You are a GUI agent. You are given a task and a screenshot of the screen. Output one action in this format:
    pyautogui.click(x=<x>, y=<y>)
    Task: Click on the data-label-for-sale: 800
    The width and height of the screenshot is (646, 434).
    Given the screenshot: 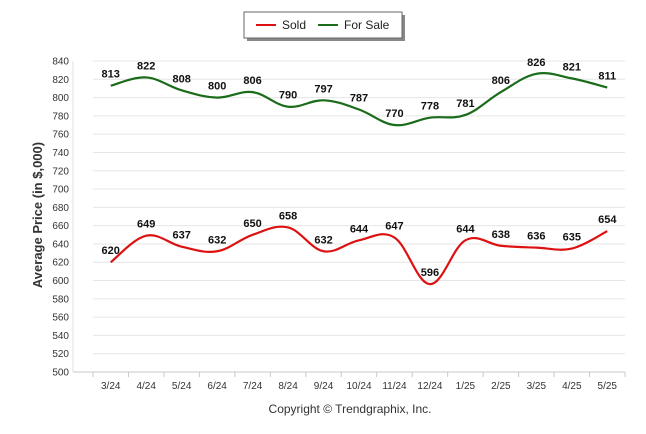 What is the action you would take?
    pyautogui.click(x=217, y=87)
    